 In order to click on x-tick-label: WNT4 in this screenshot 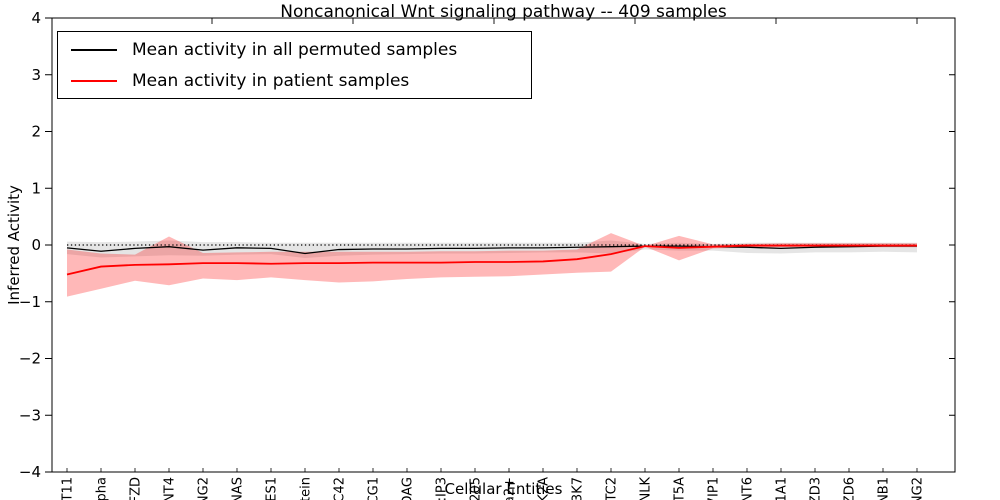, I will do `click(170, 488)`.